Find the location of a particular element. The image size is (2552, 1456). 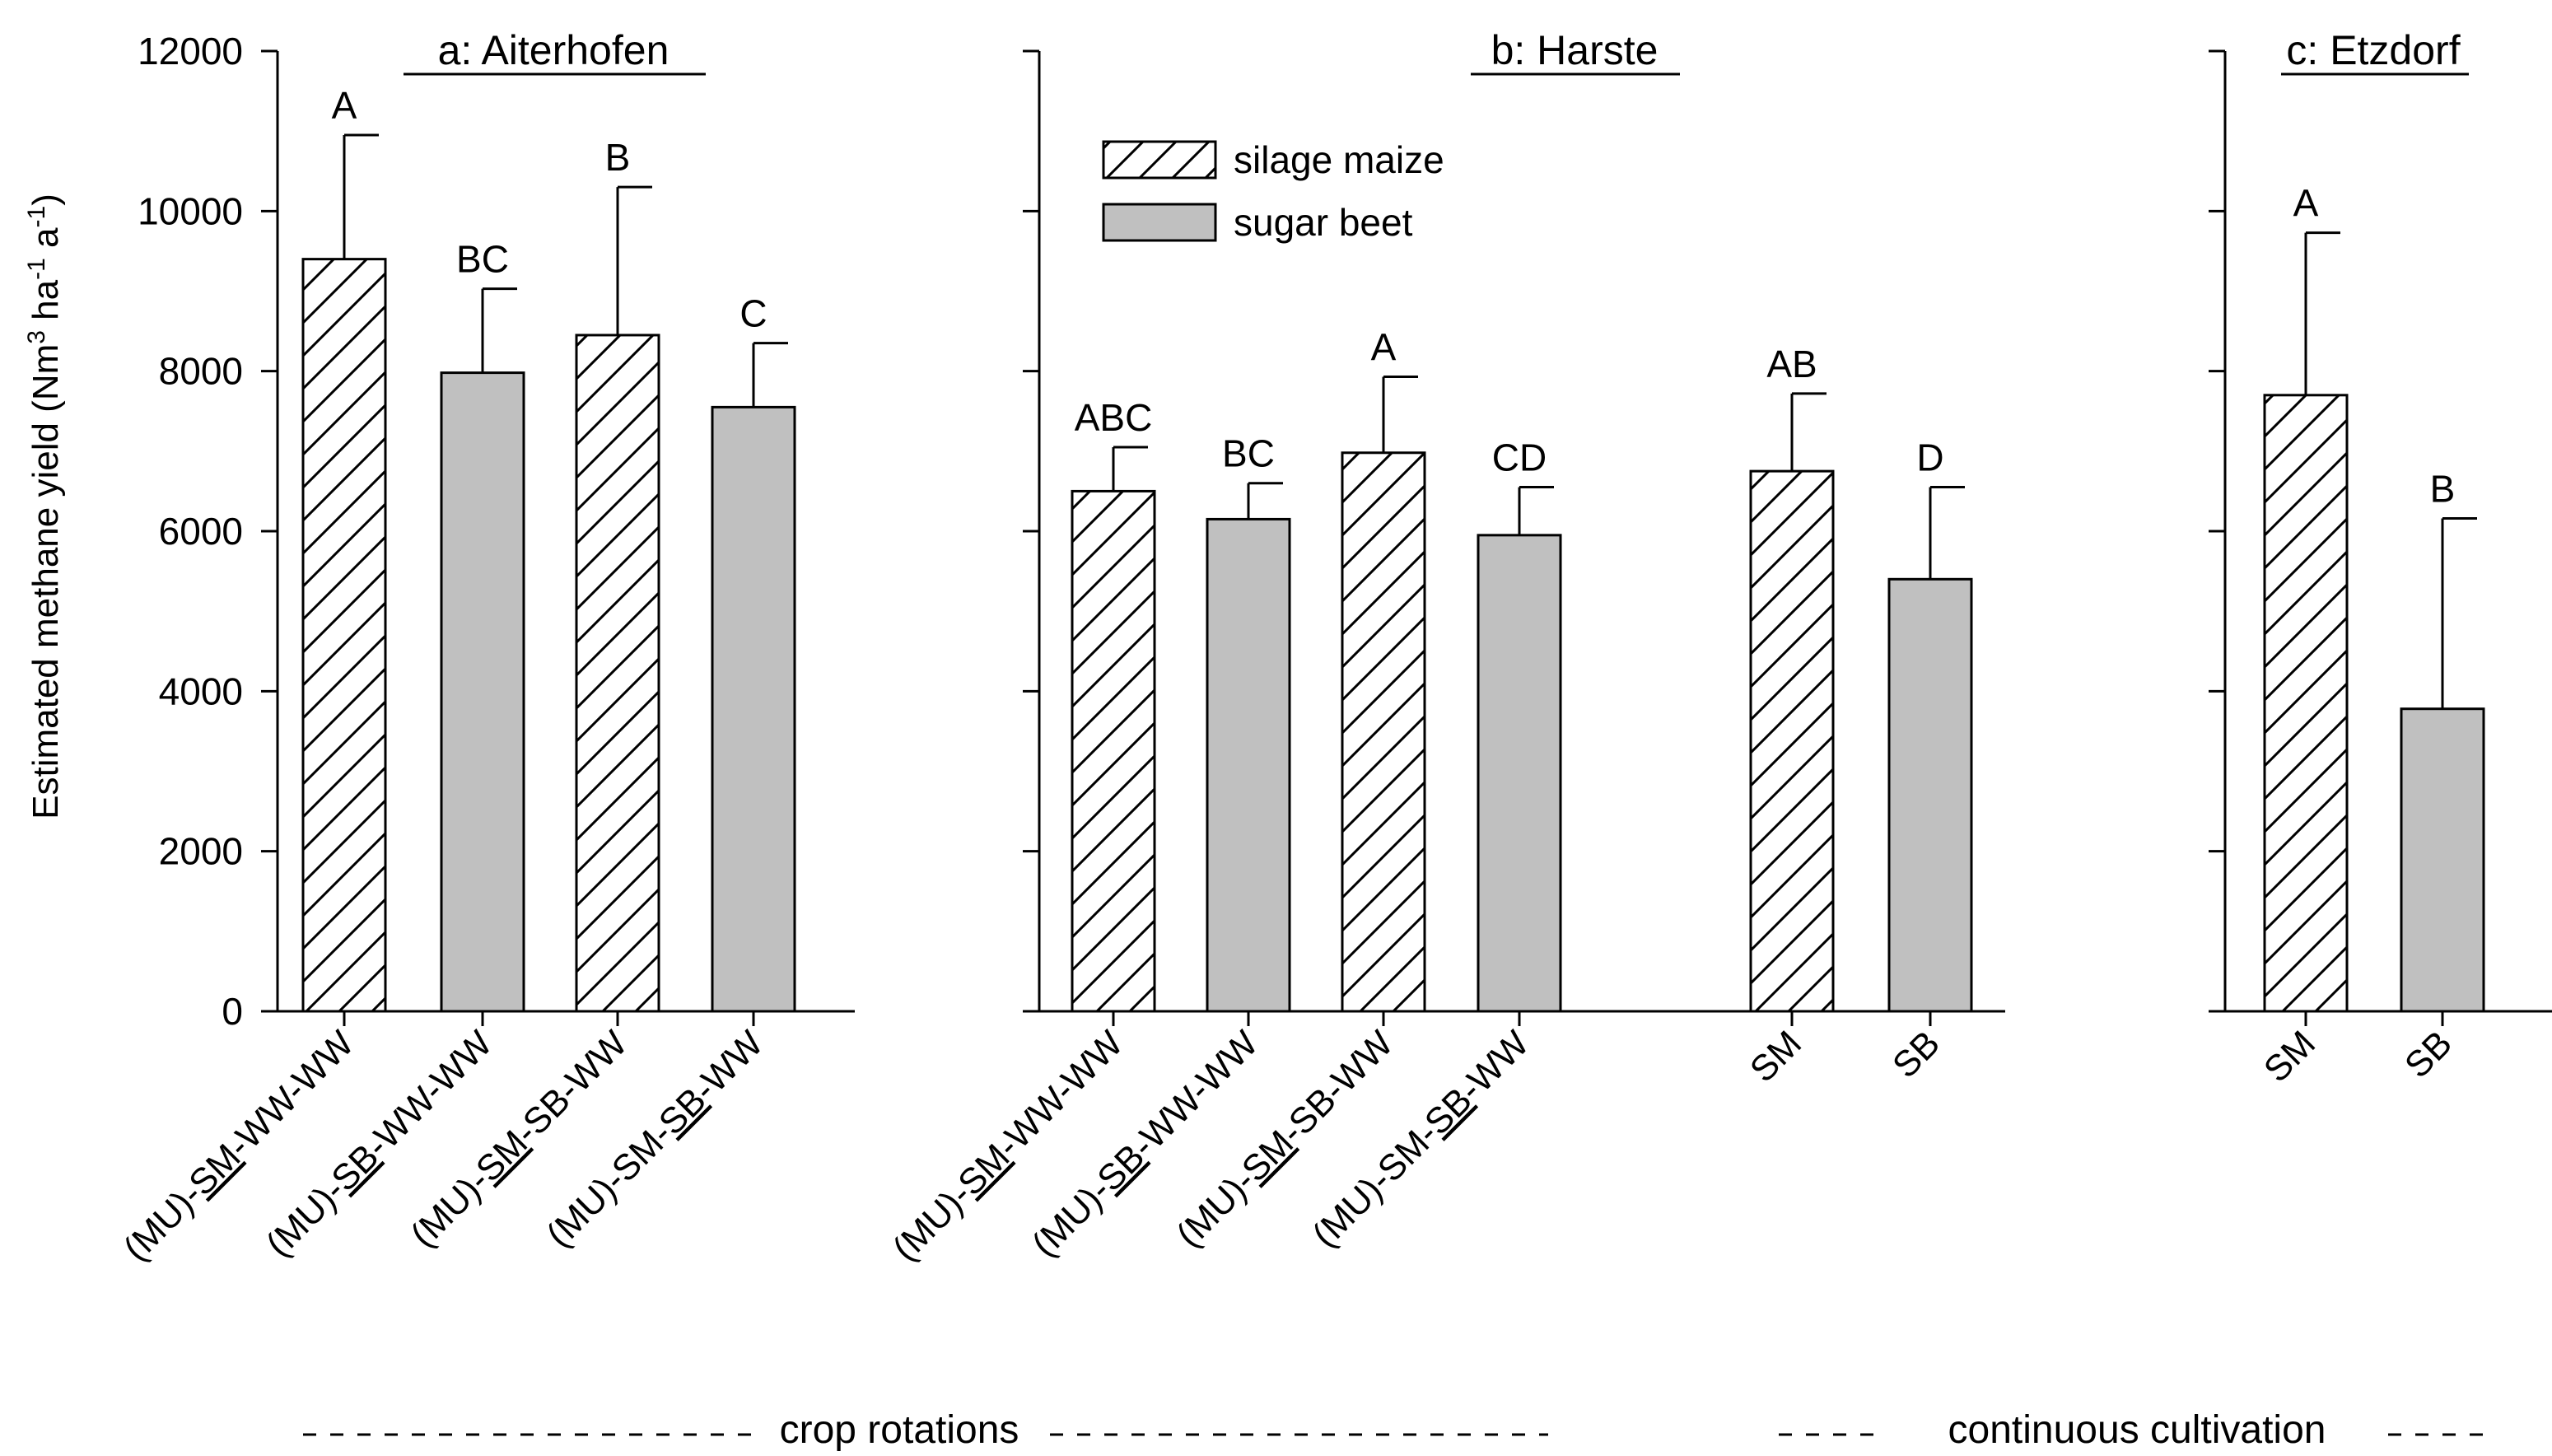

legend-label-silage-maize: silage maize is located at coordinates (1339, 159).